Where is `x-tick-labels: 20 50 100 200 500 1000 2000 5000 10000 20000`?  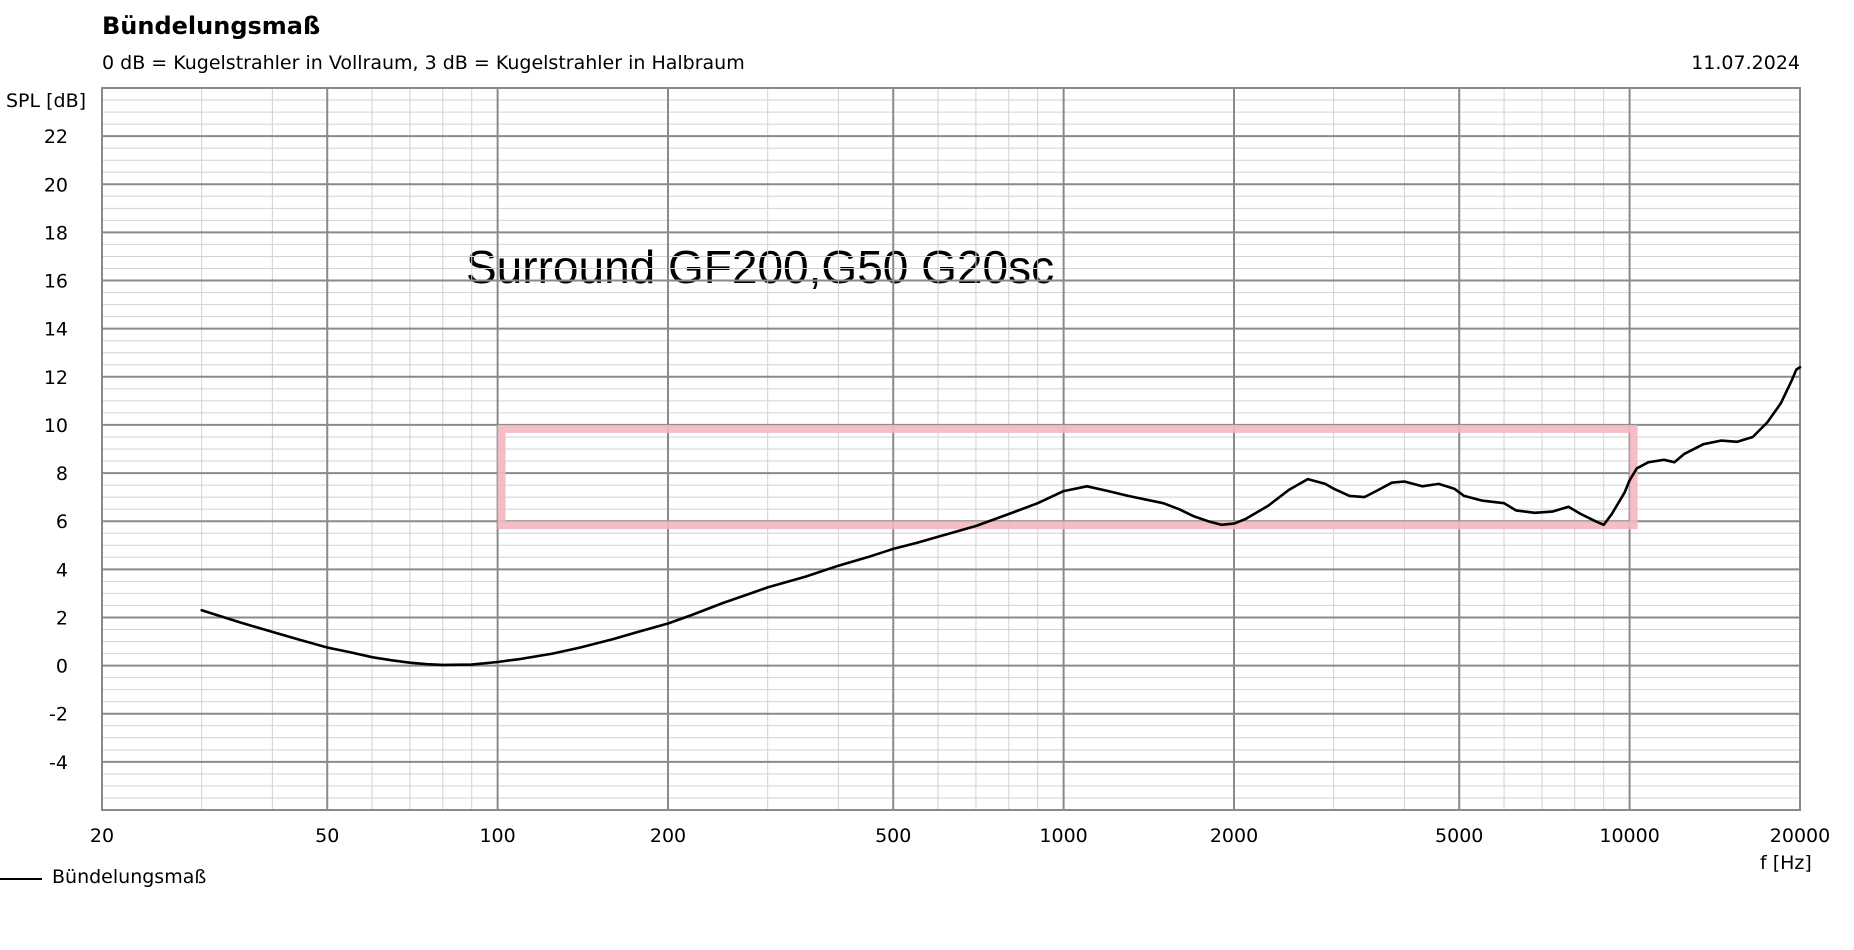 x-tick-labels: 20 50 100 200 500 1000 2000 5000 10000 20000 is located at coordinates (960, 836).